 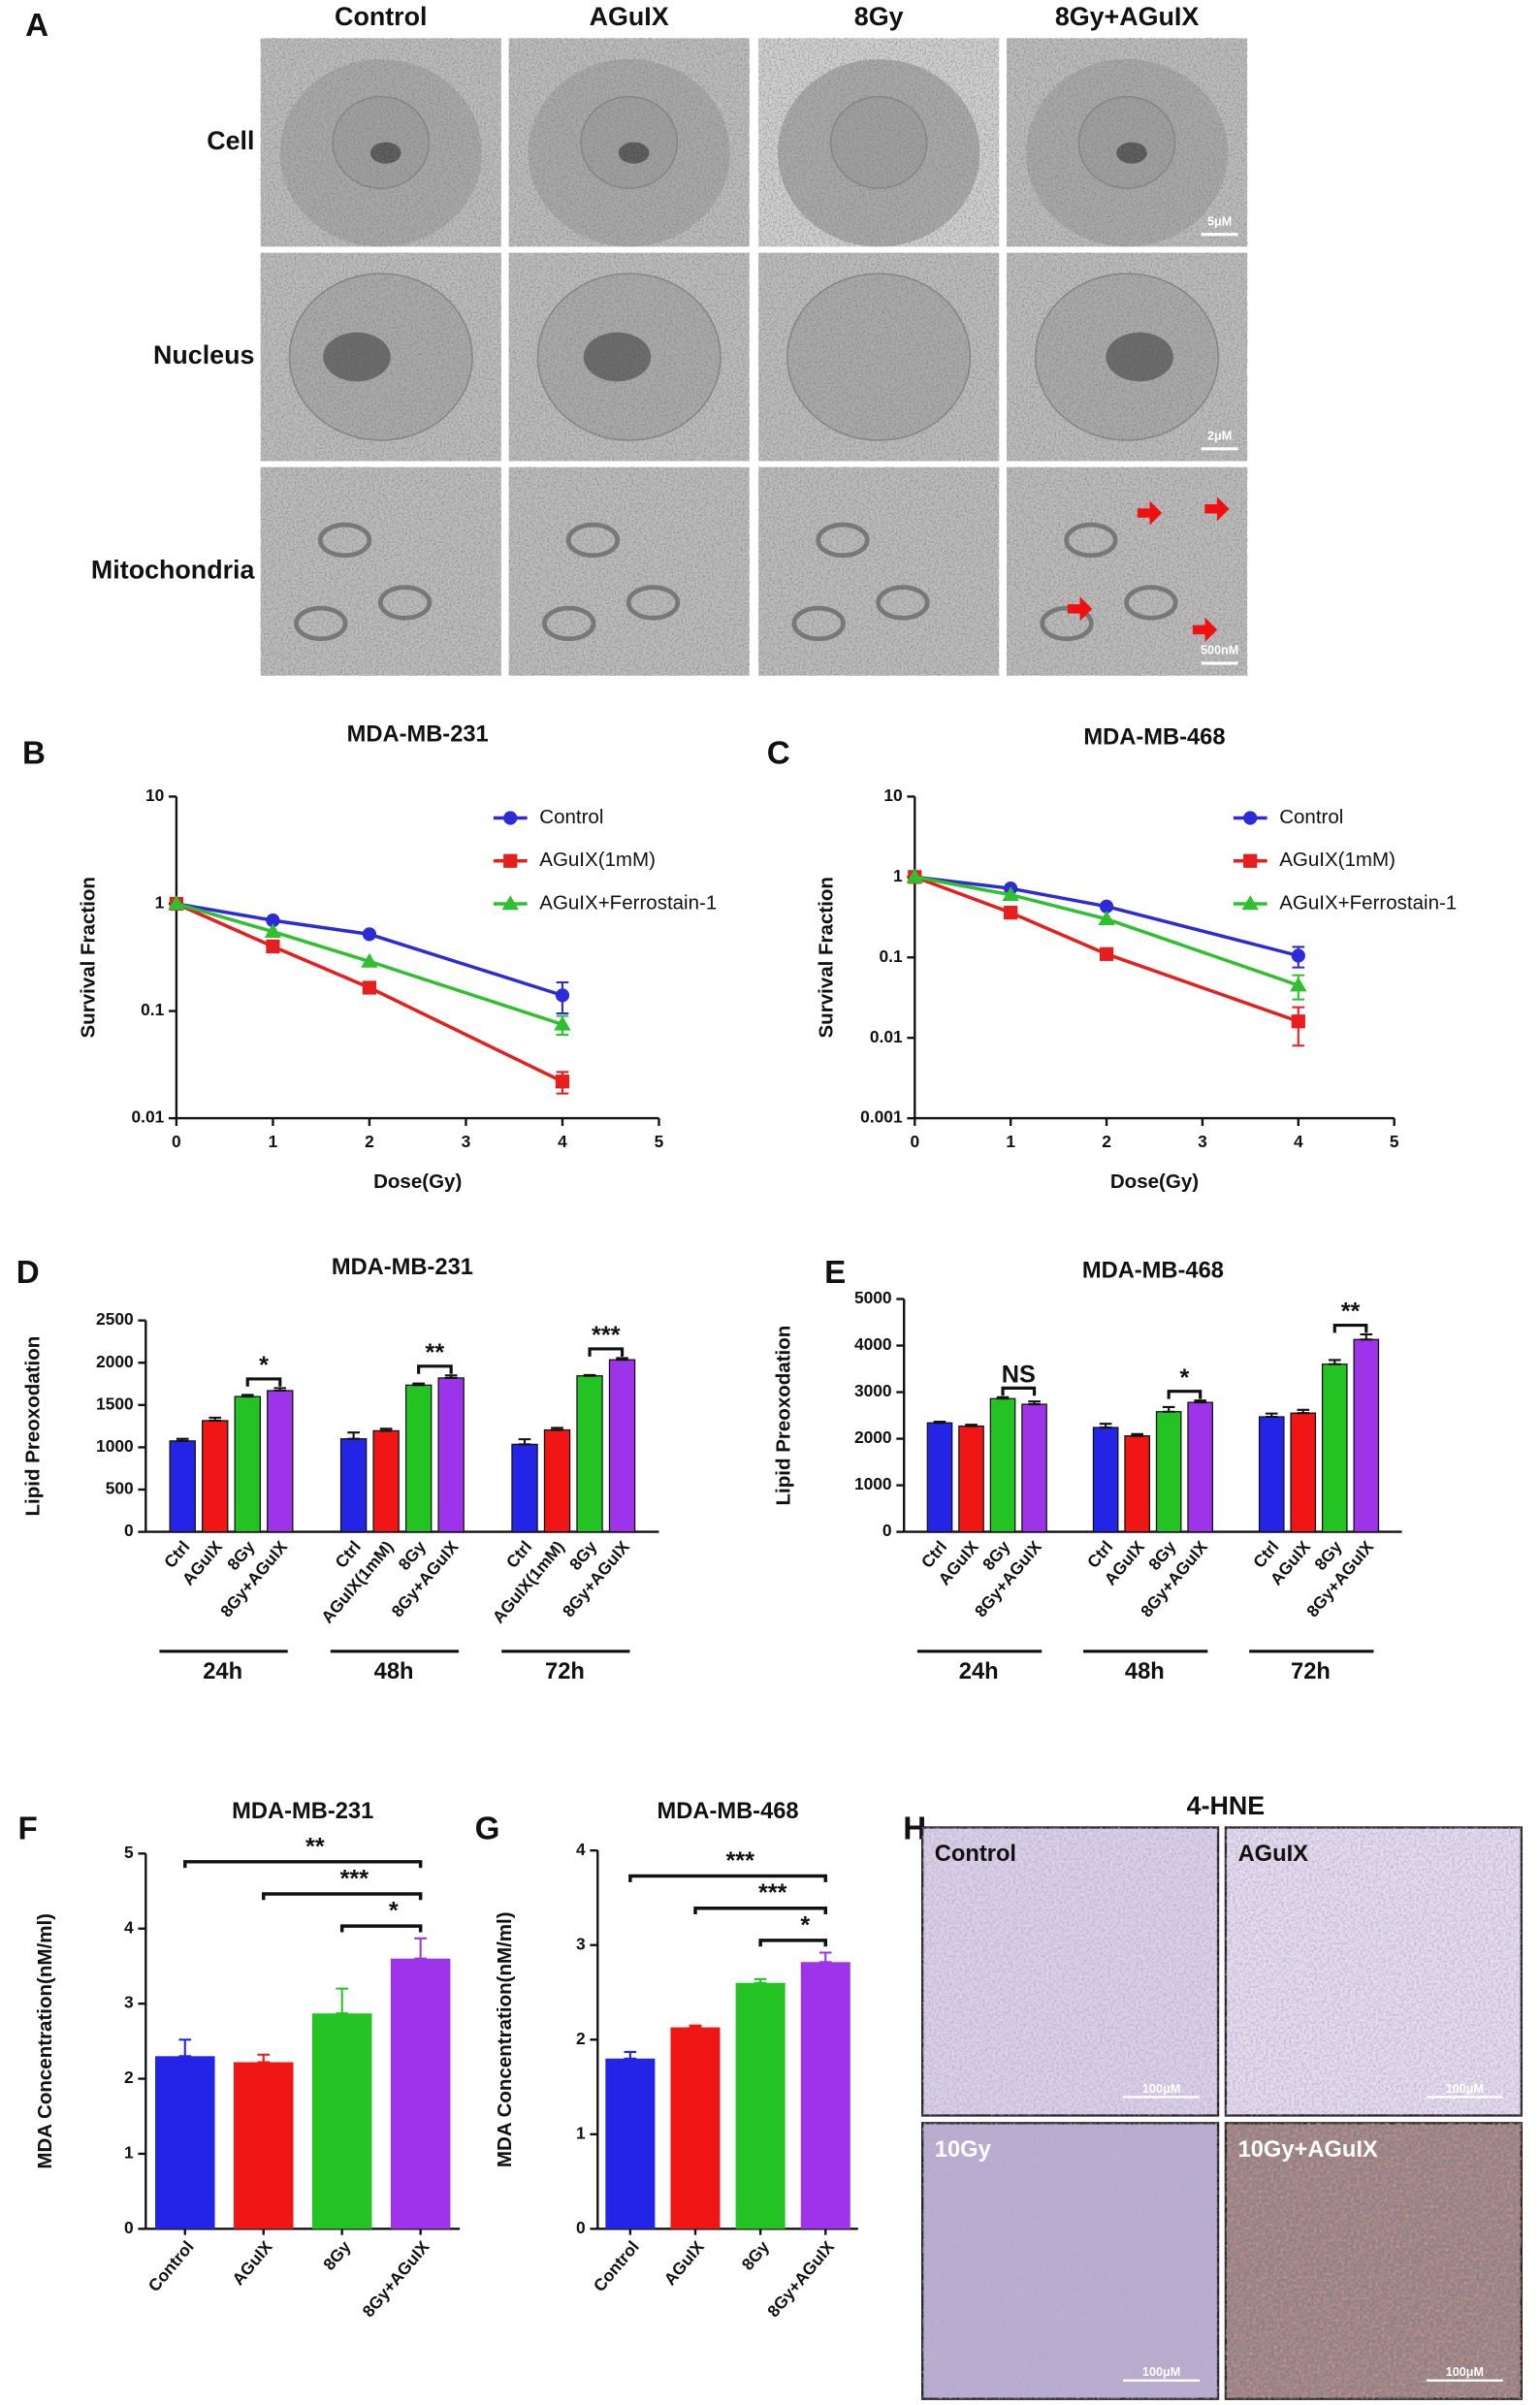 What do you see at coordinates (115, 1319) in the screenshot?
I see `y-tick-label: 2500` at bounding box center [115, 1319].